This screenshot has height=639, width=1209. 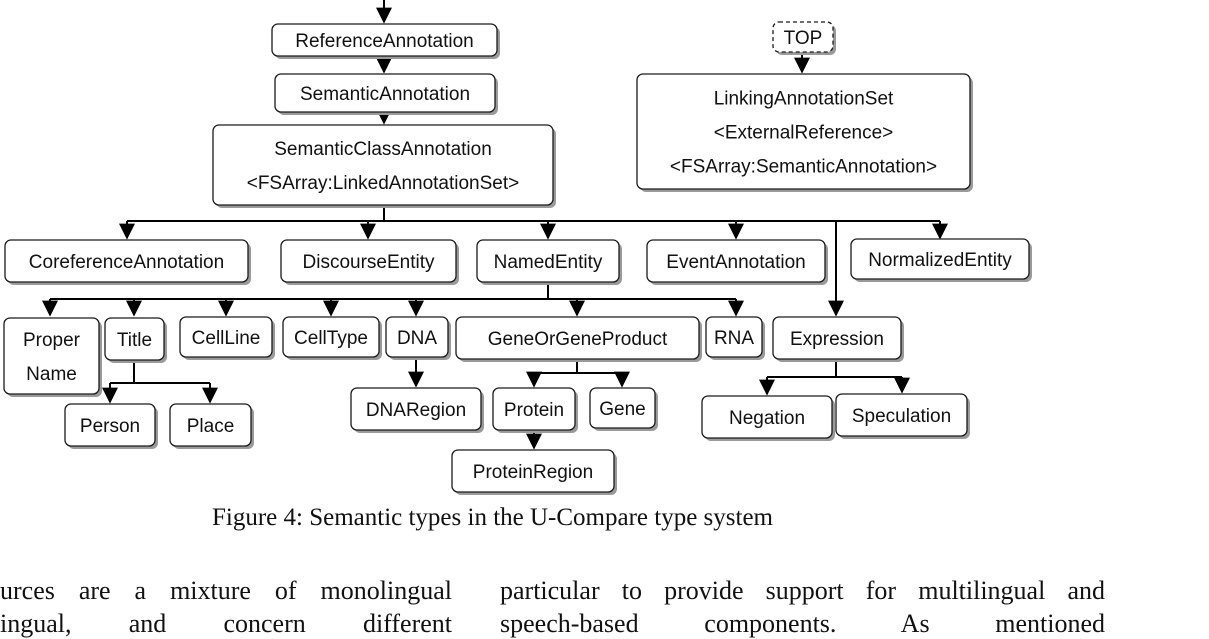 I want to click on node-coreference-annotation: CoreferenceAnnotation, so click(x=127, y=262).